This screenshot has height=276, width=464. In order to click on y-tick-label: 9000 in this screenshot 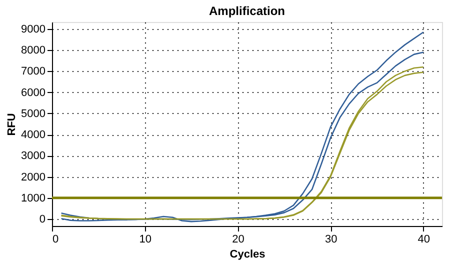, I will do `click(33, 29)`.